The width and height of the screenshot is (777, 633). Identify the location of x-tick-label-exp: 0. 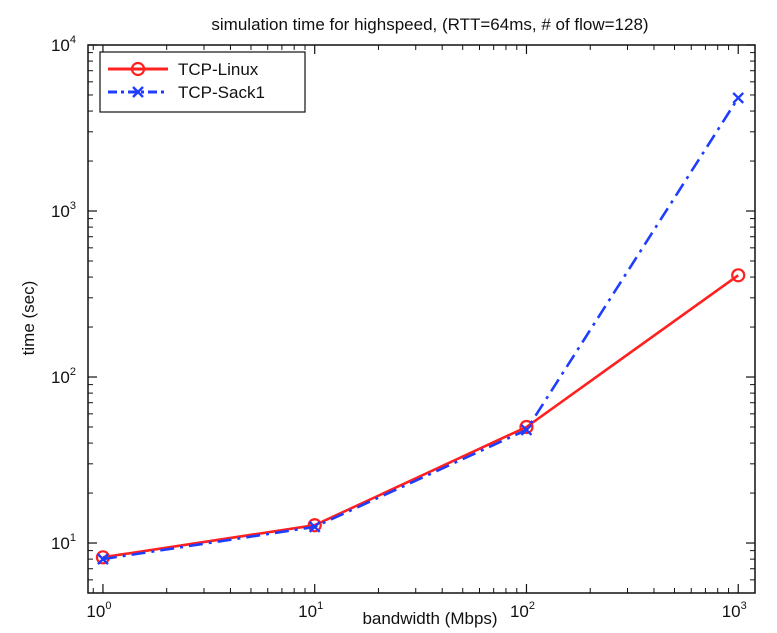
(108, 606).